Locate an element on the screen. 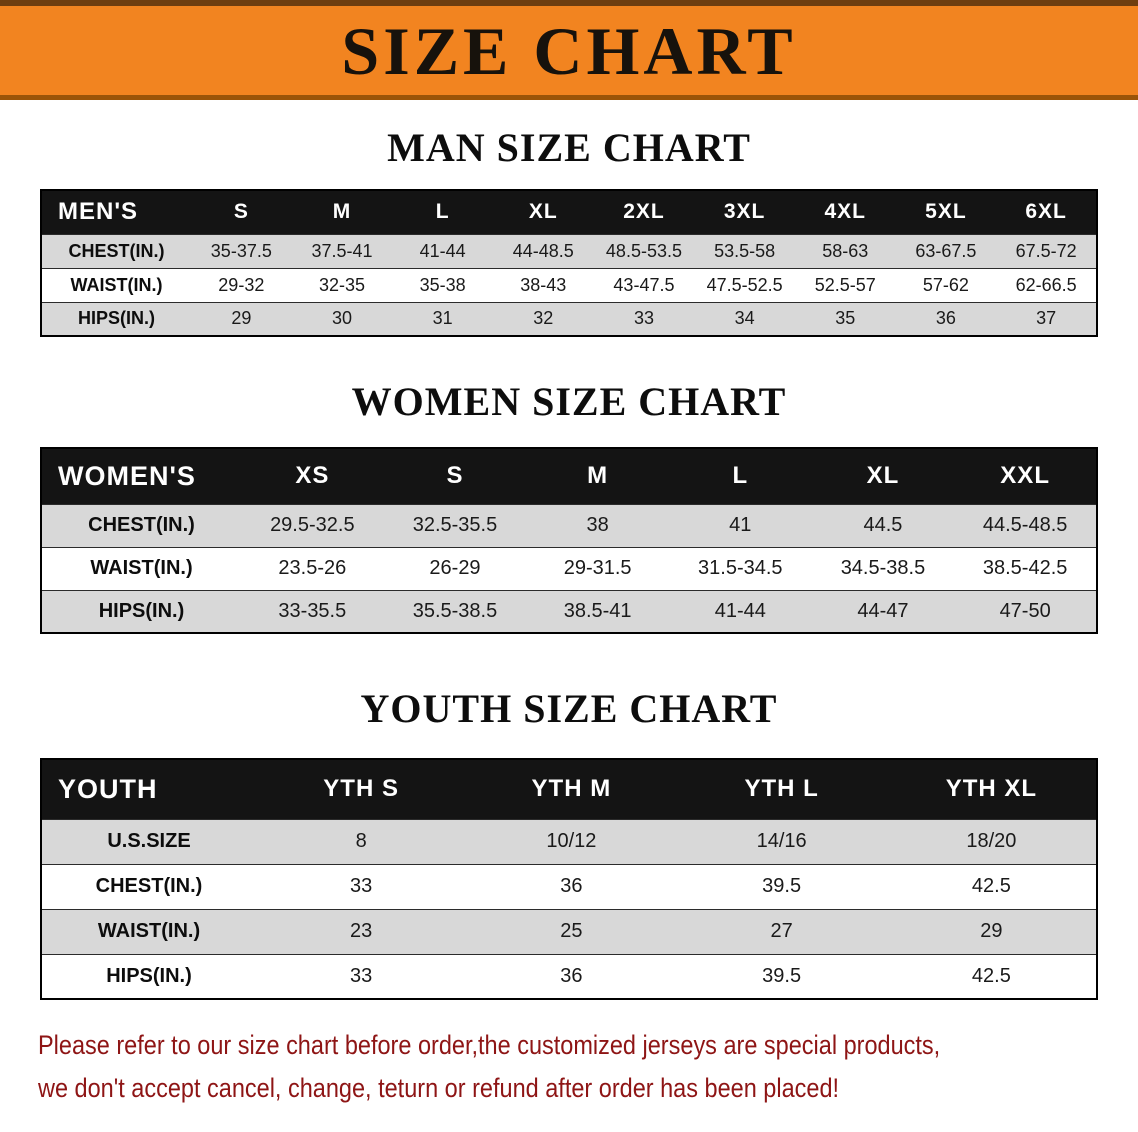 This screenshot has width=1138, height=1132. value-cell: 35.5-38.5 is located at coordinates (455, 610).